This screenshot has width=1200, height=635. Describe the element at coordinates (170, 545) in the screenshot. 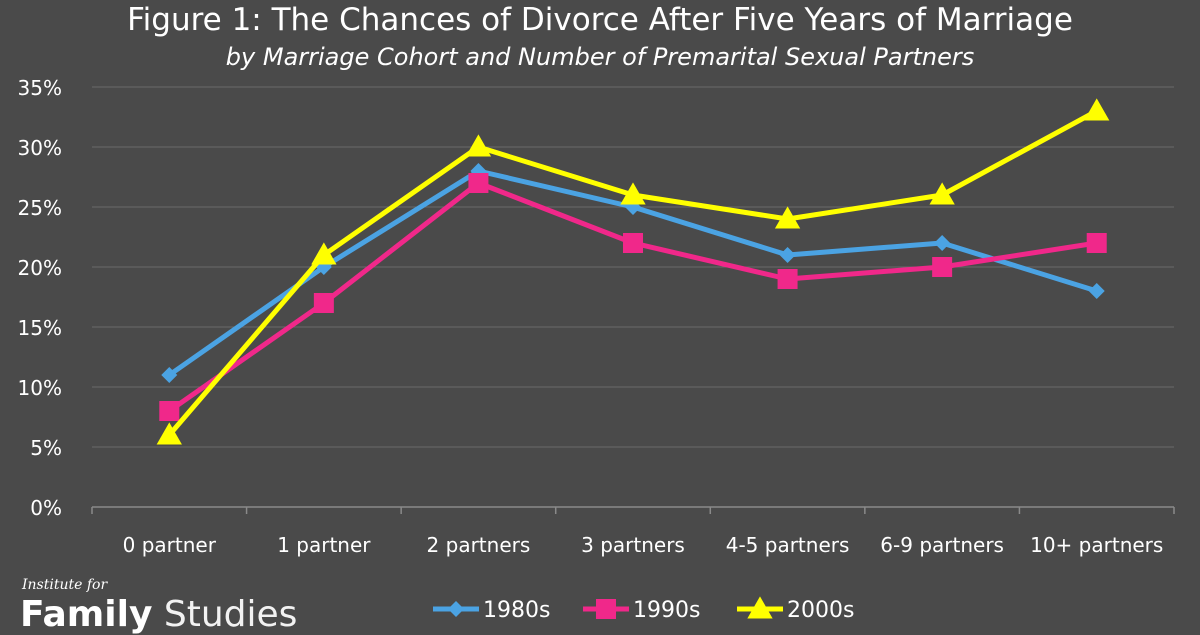

I see `x-tick-label: 0 partner` at that location.